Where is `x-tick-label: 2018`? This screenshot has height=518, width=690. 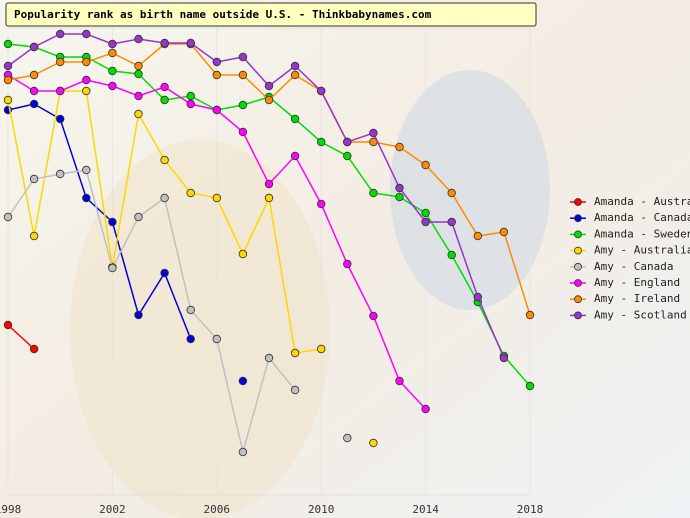 x-tick-label: 2018 is located at coordinates (530, 509).